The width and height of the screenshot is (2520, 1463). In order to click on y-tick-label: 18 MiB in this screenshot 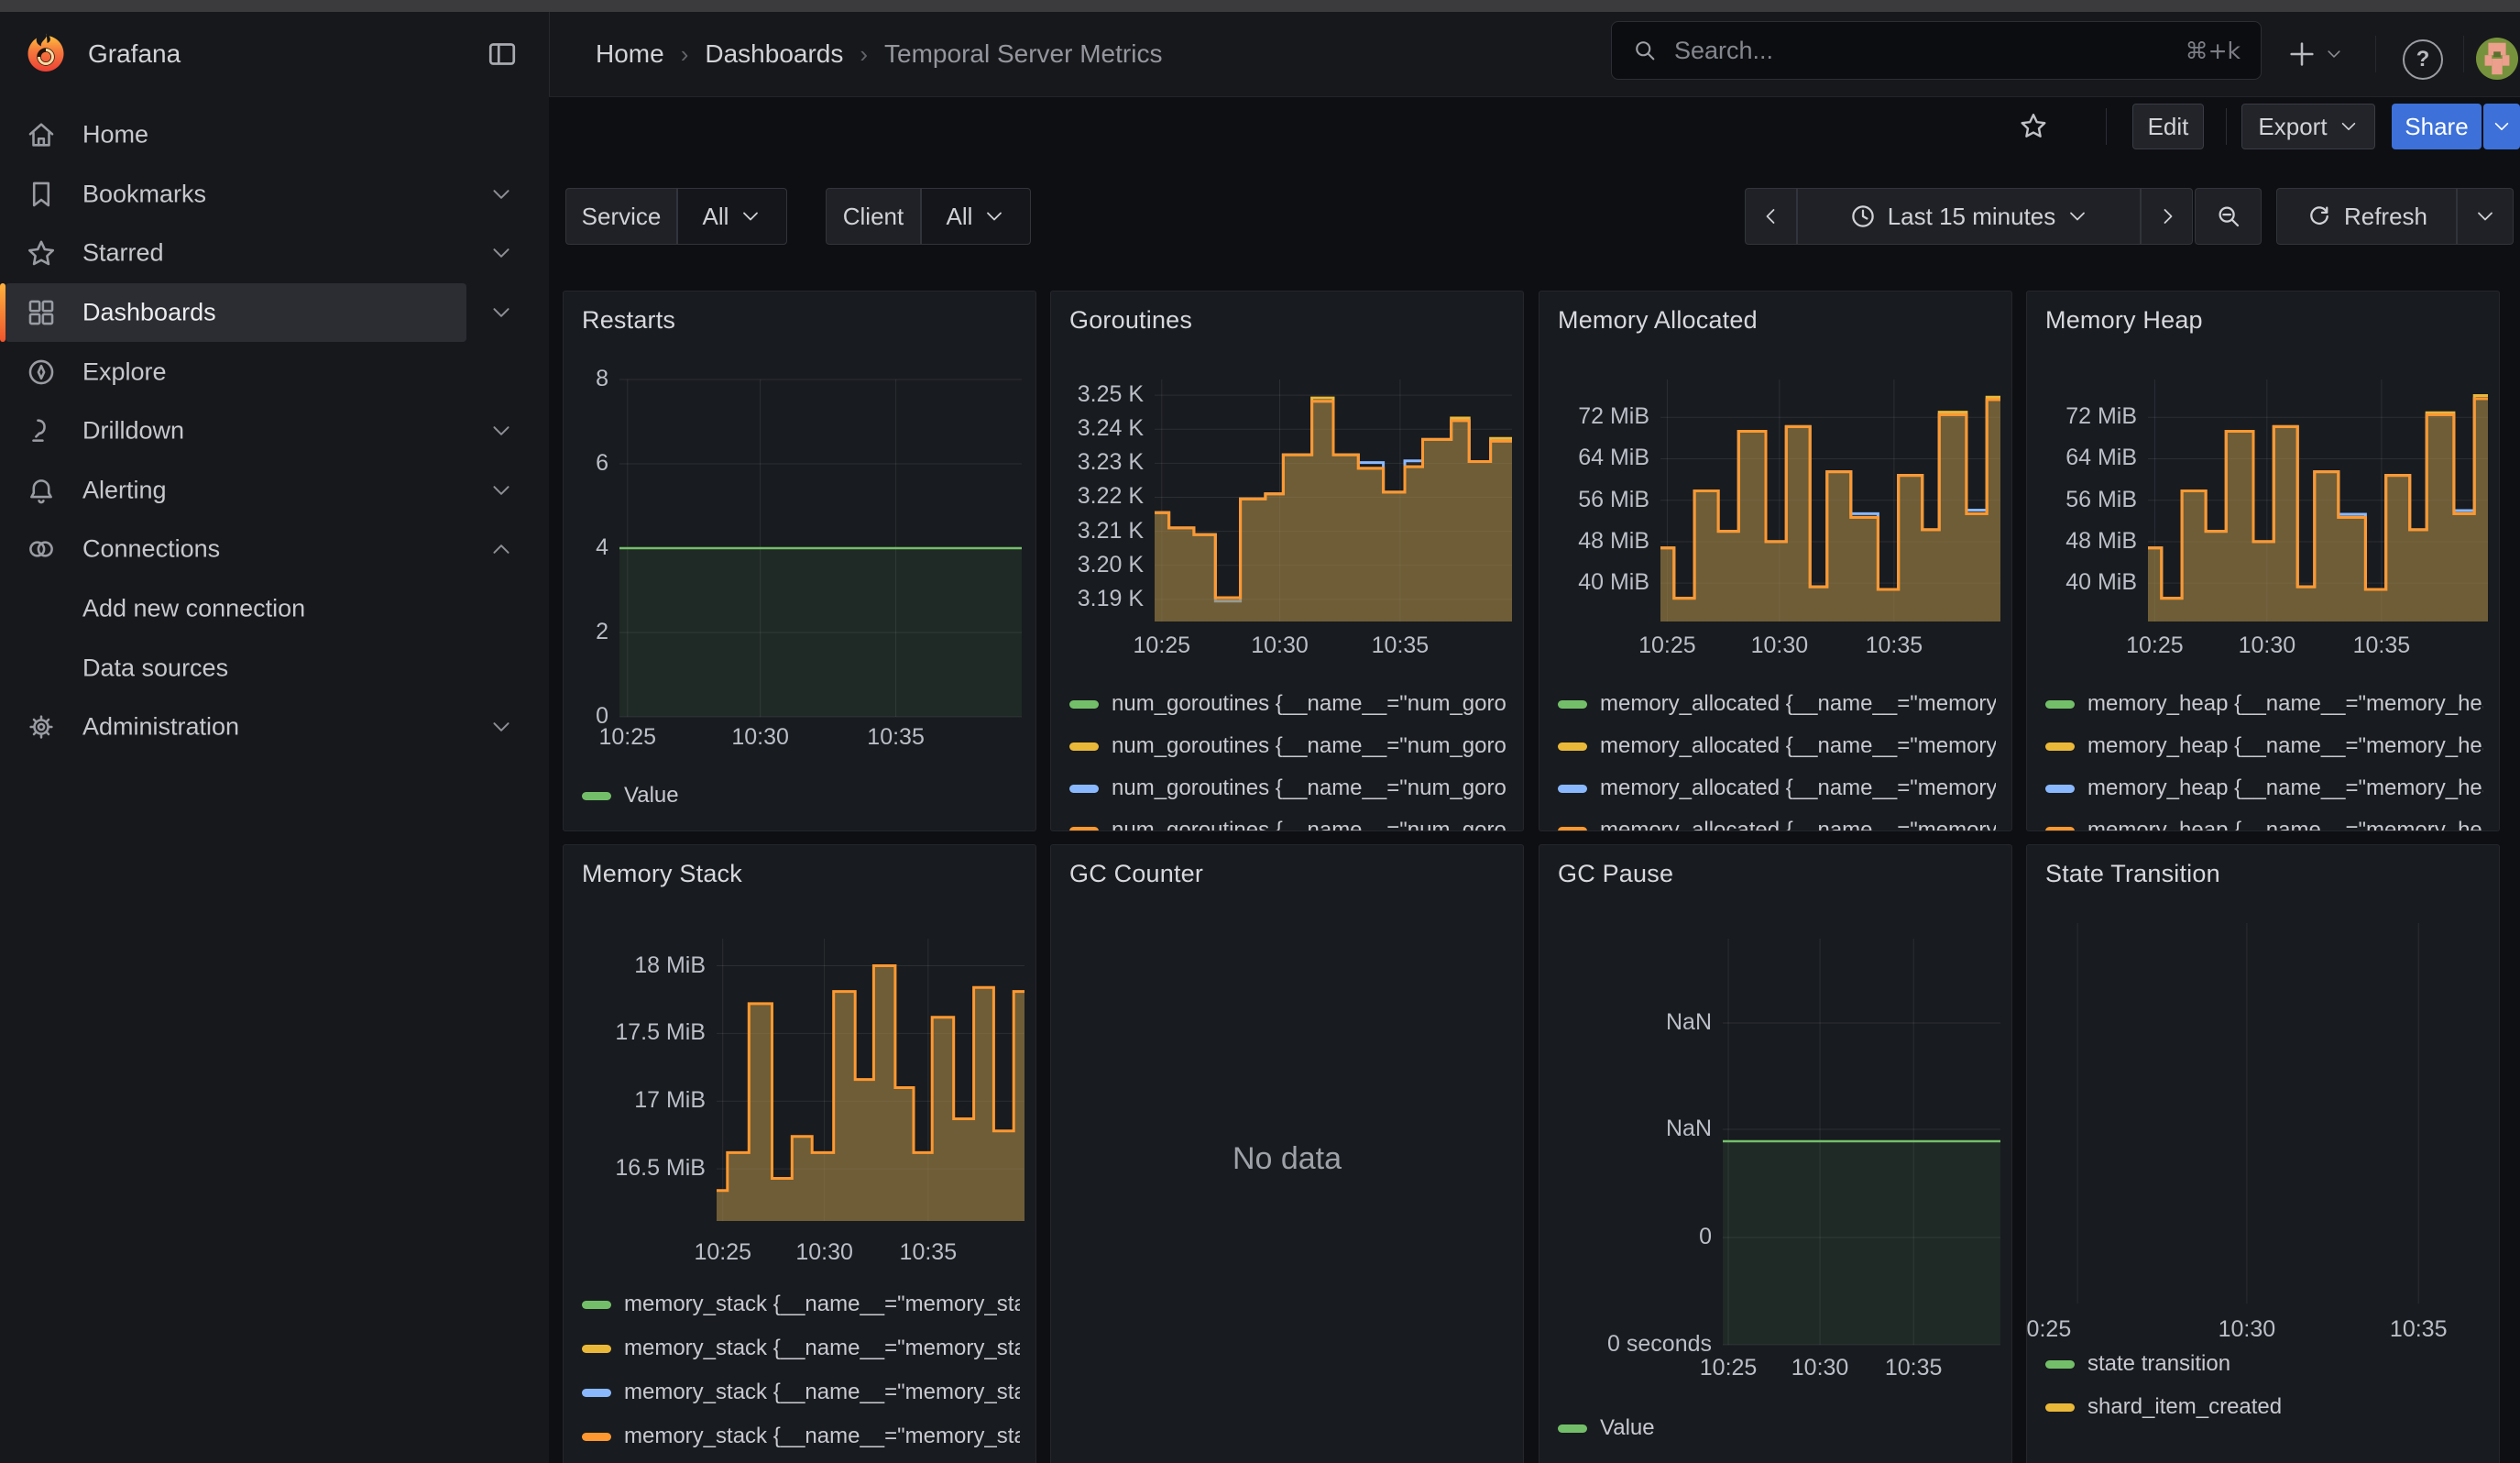, I will do `click(670, 965)`.